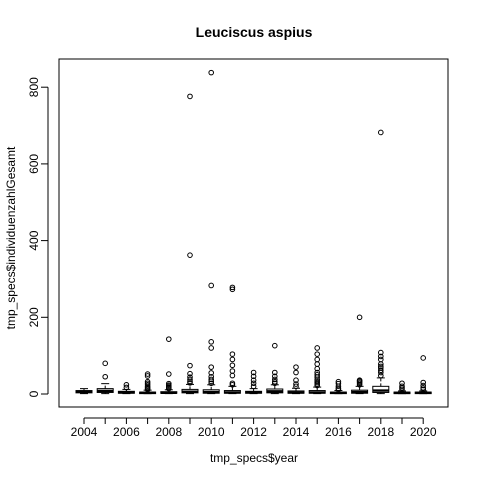  I want to click on box-2009, so click(190, 244).